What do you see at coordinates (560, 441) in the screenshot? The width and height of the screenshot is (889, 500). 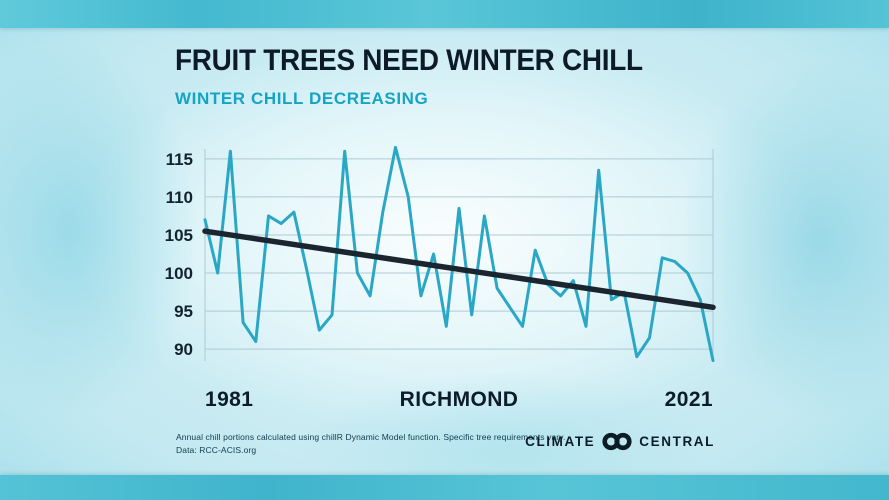 I see `logo-text-climate: CLIMATE` at bounding box center [560, 441].